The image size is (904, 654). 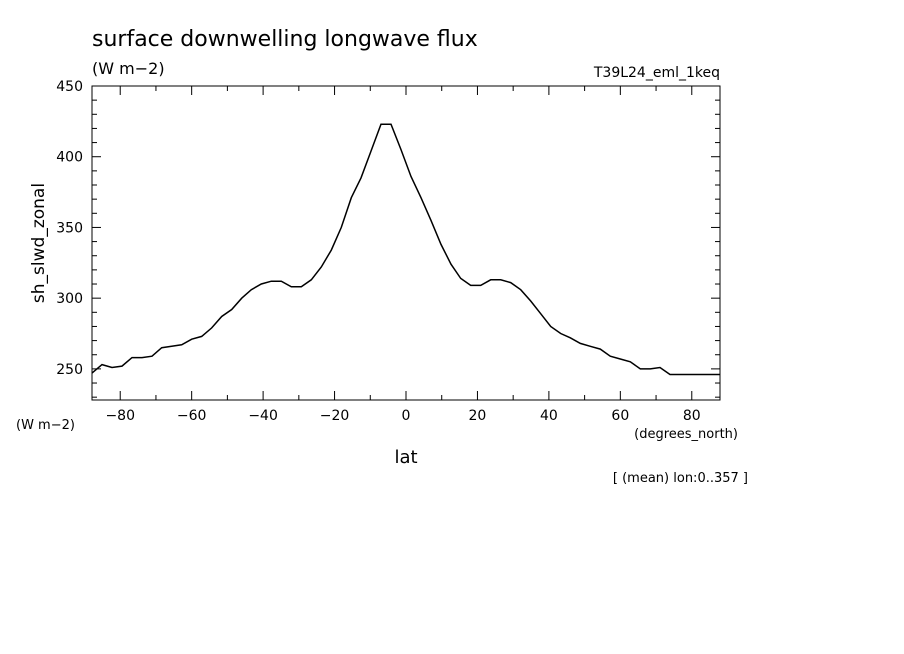 I want to click on y-axis-label: sh_slwd_zonal, so click(x=39, y=243).